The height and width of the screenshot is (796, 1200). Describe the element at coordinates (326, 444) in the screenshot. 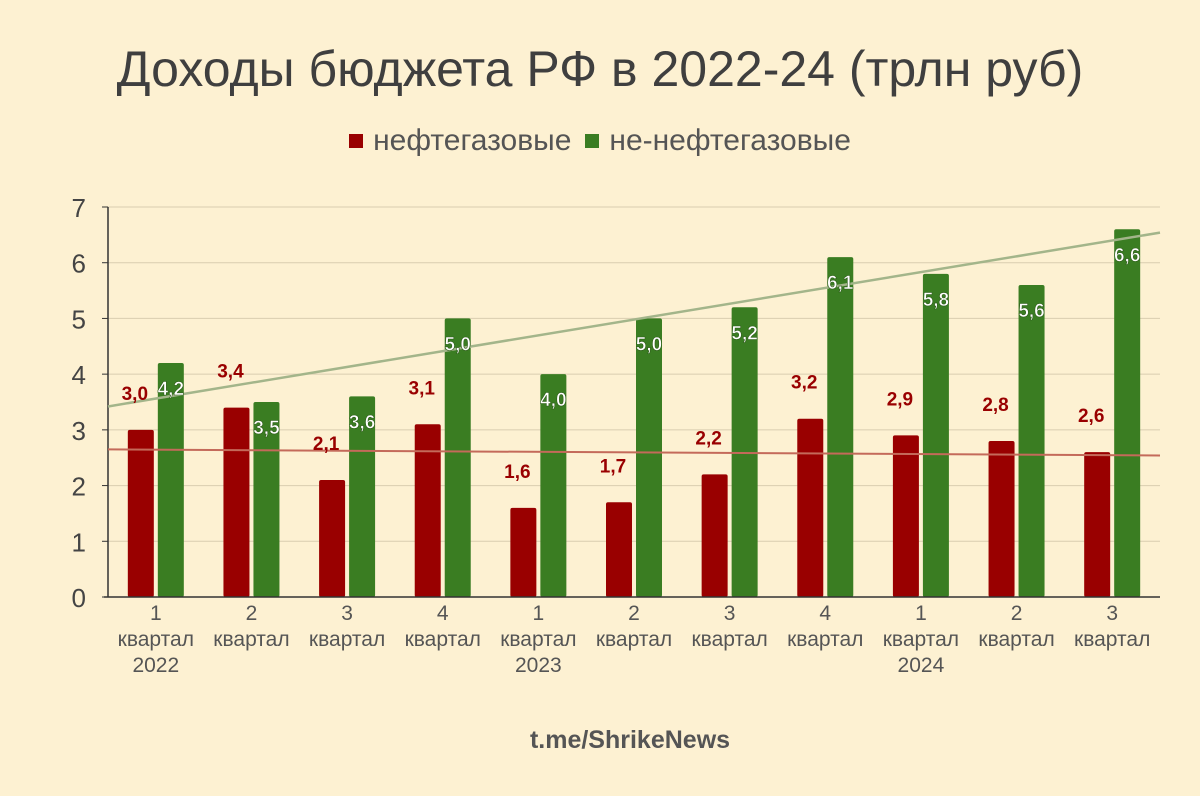

I see `value-label-oil-gas: 2,1` at that location.